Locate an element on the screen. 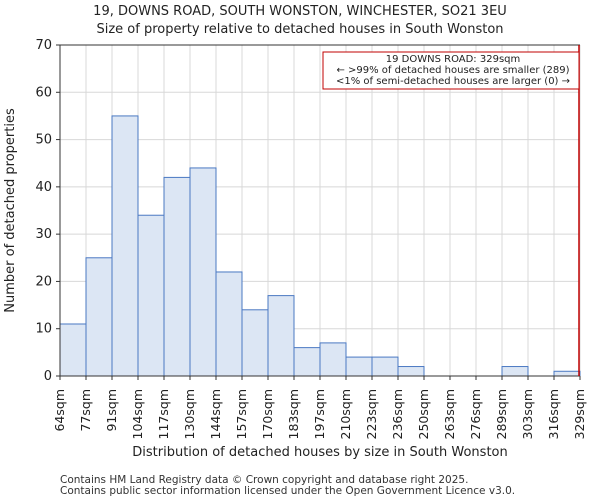 The width and height of the screenshot is (600, 500). y-tick-label: 60 is located at coordinates (43, 92).